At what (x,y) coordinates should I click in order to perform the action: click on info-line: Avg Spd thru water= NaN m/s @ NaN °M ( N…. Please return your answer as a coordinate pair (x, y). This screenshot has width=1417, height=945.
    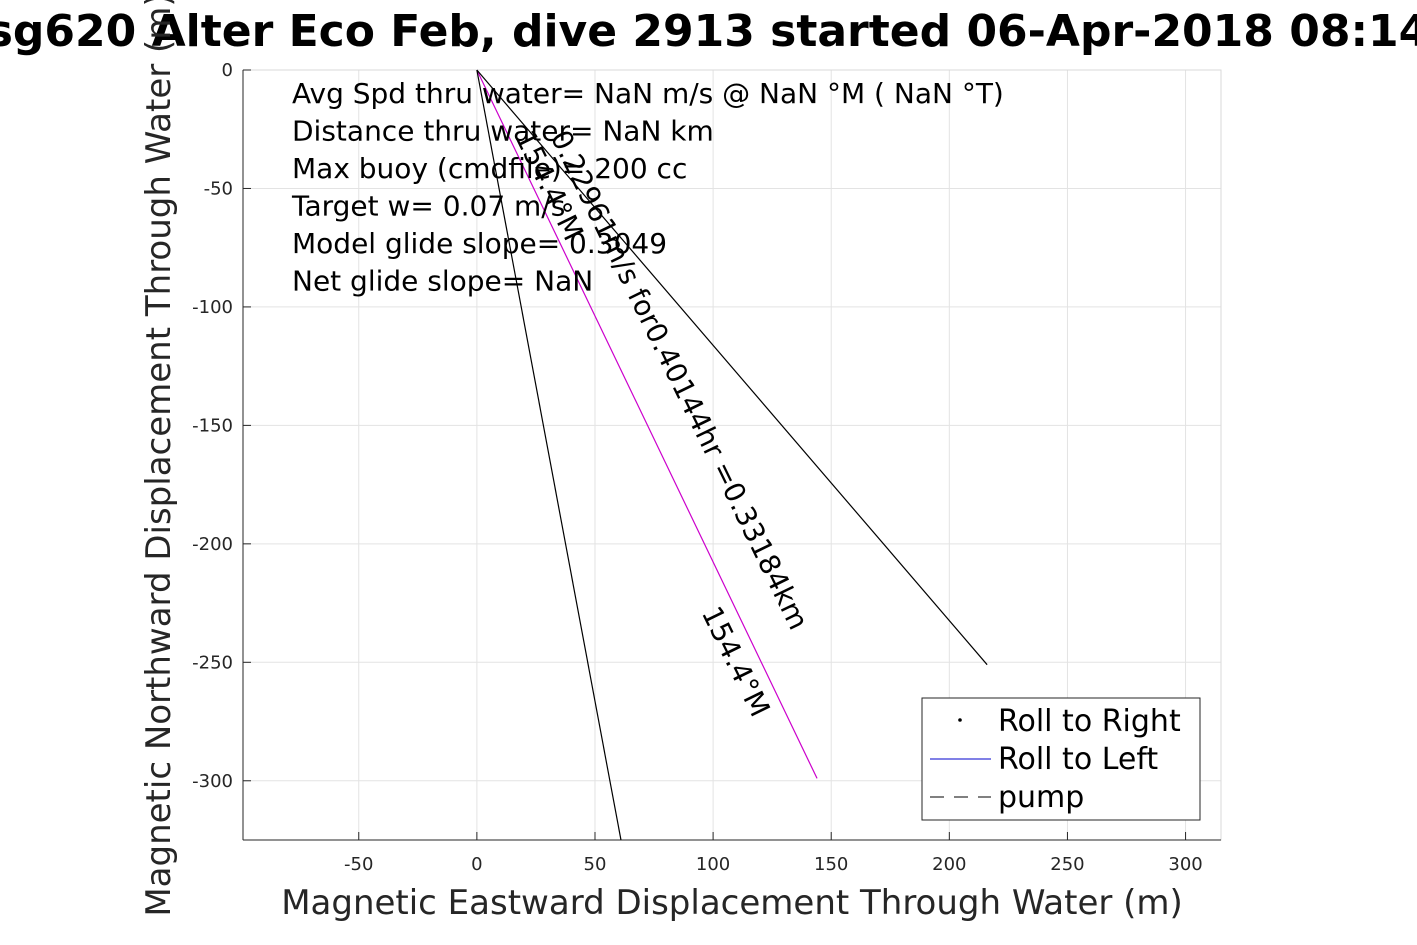
    Looking at the image, I should click on (648, 93).